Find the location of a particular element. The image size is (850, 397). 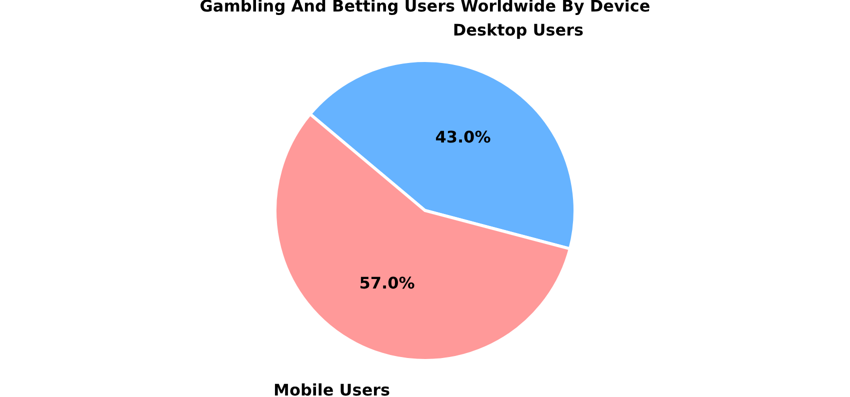

data-label: 43.0% is located at coordinates (463, 136).